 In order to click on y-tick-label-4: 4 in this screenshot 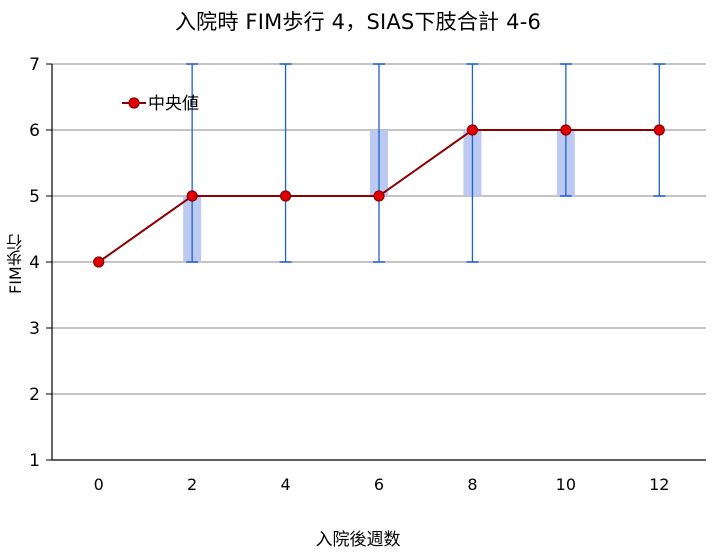, I will do `click(34, 263)`.